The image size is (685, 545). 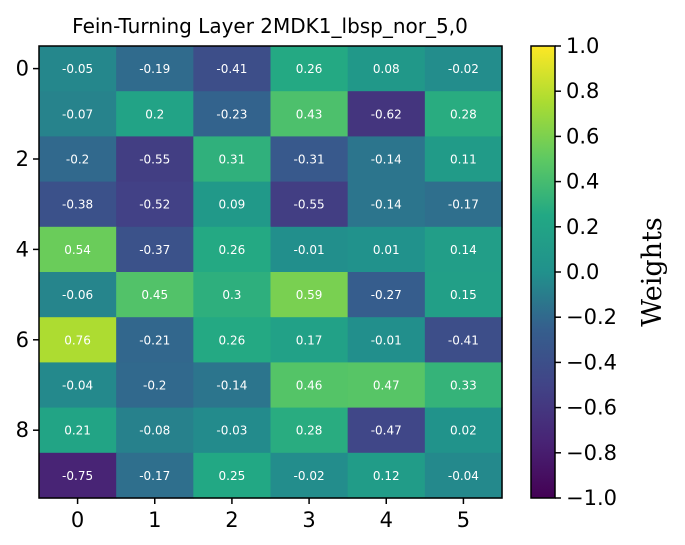 I want to click on cell-value-label: 0.12, so click(x=386, y=476).